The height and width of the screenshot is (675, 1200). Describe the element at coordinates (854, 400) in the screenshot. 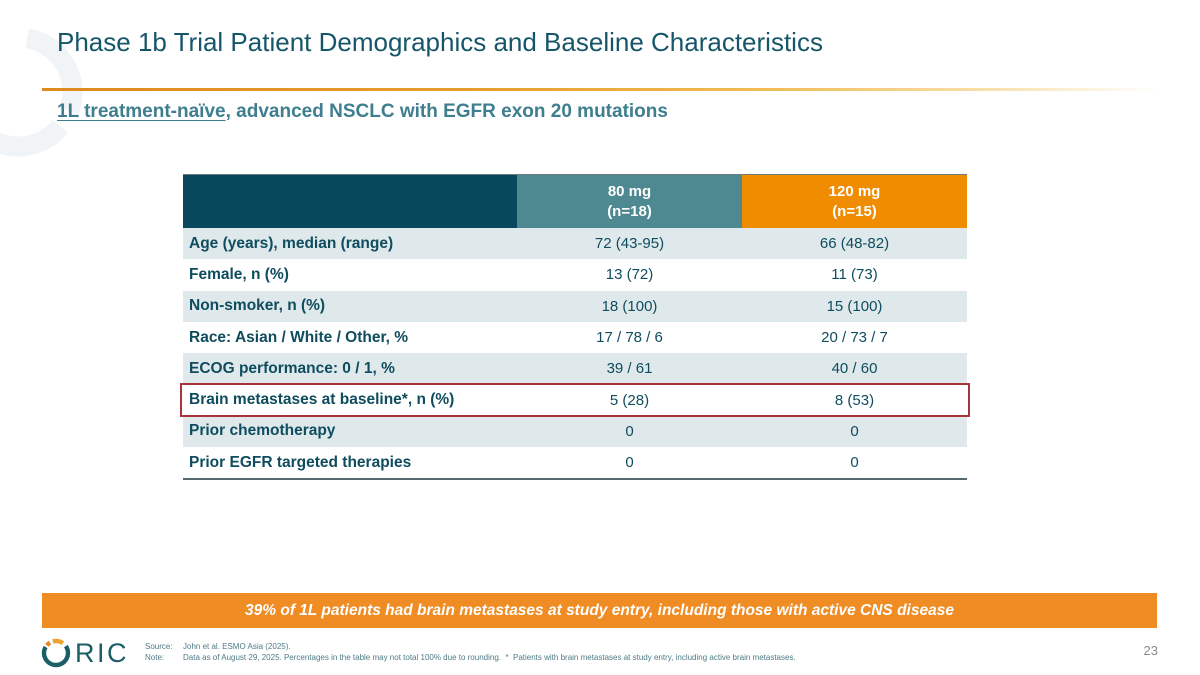

I see `row-value-120mg: 8 (53)` at that location.